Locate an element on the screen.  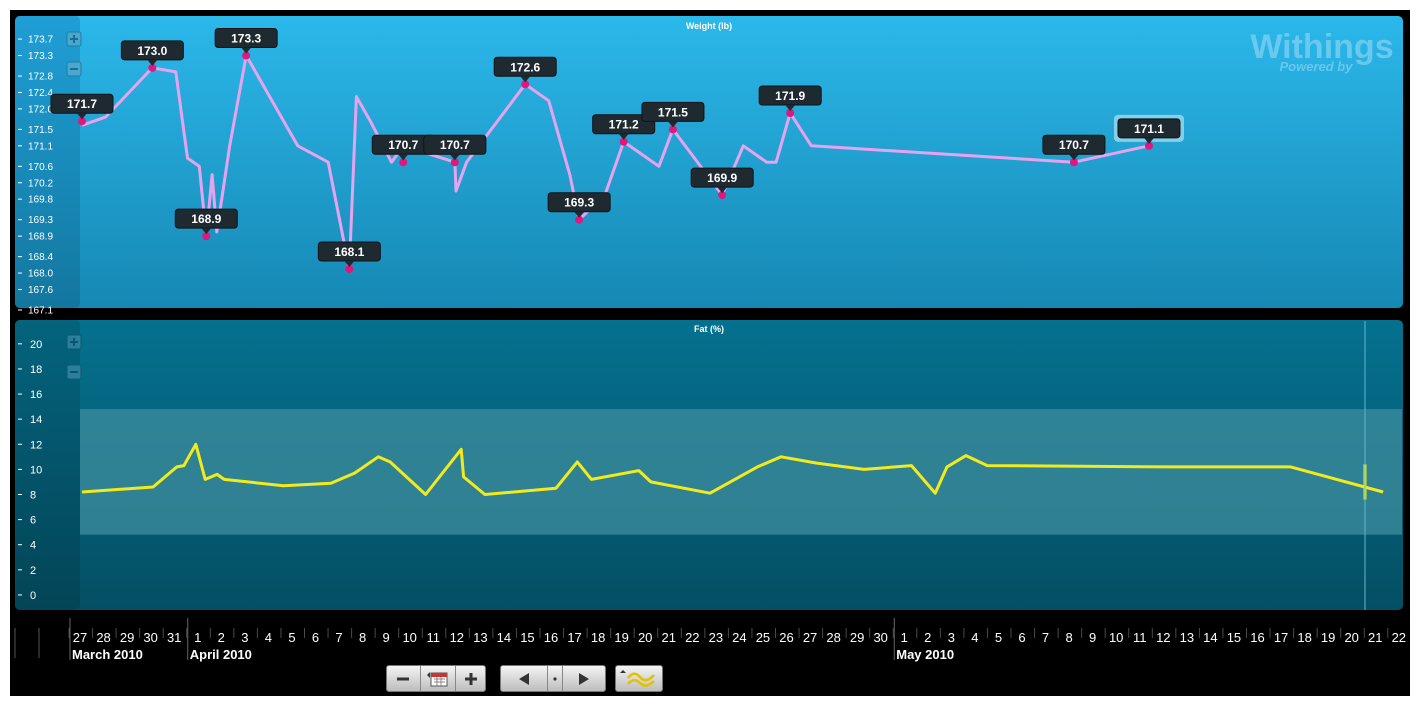
timeline-month-label: March 2010 is located at coordinates (107, 654).